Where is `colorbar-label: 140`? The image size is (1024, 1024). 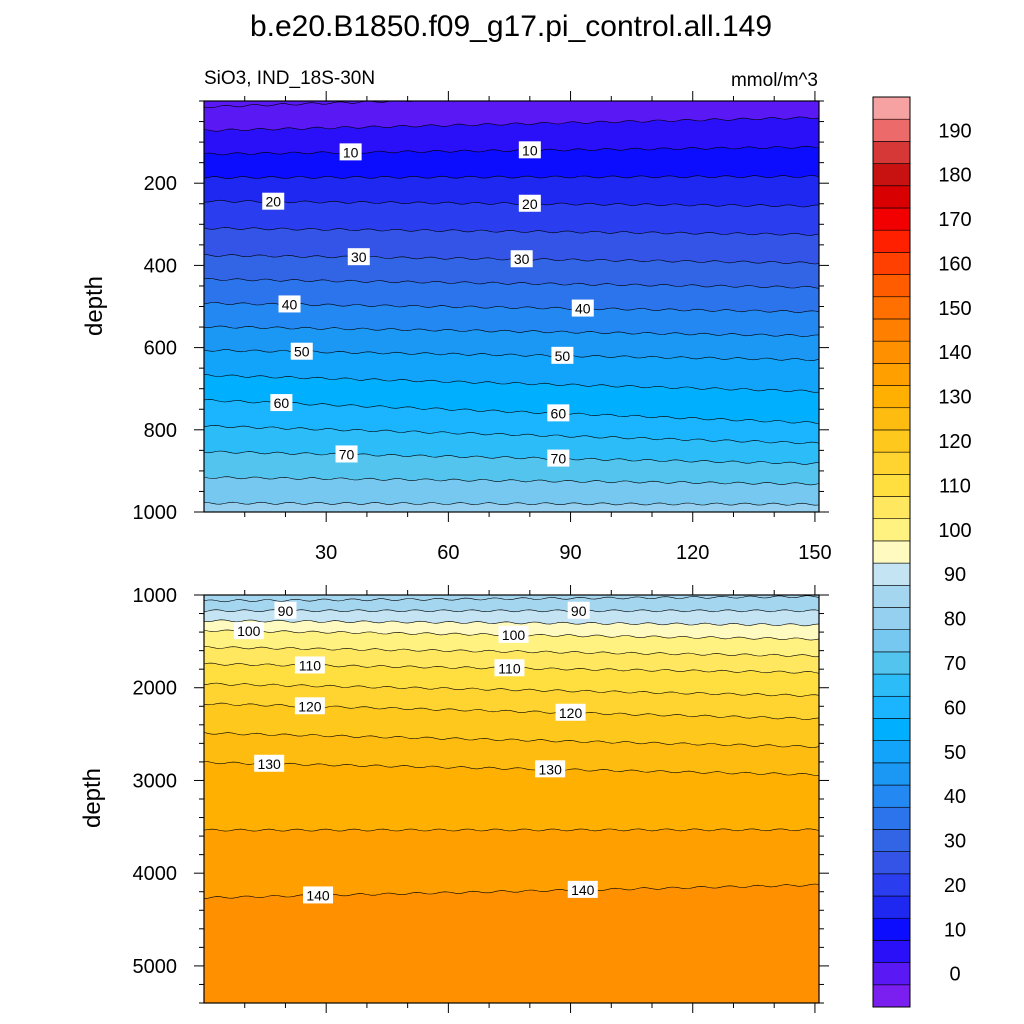
colorbar-label: 140 is located at coordinates (954, 353).